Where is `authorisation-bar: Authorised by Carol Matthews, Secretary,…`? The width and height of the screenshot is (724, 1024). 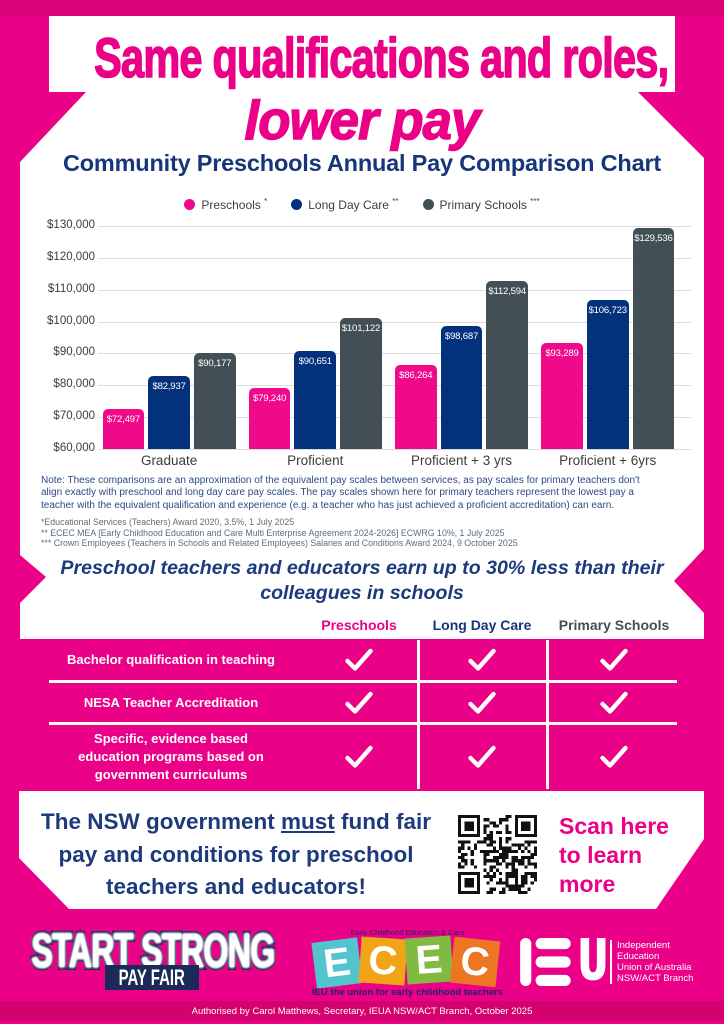 authorisation-bar: Authorised by Carol Matthews, Secretary,… is located at coordinates (362, 1011).